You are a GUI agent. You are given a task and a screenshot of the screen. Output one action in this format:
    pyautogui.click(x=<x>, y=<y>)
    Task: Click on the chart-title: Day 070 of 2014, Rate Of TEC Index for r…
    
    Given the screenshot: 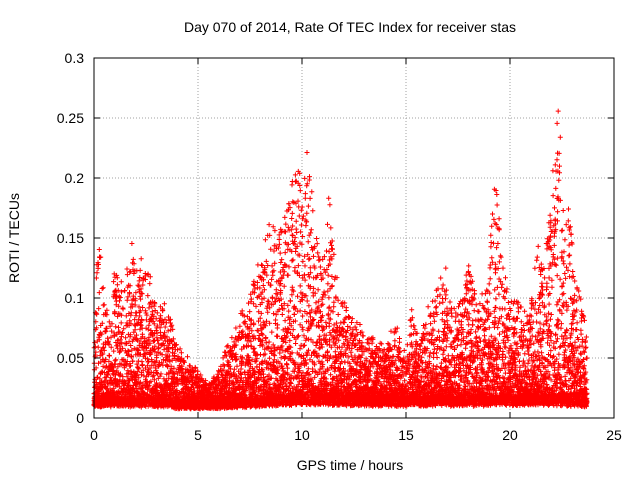 What is the action you would take?
    pyautogui.click(x=350, y=27)
    